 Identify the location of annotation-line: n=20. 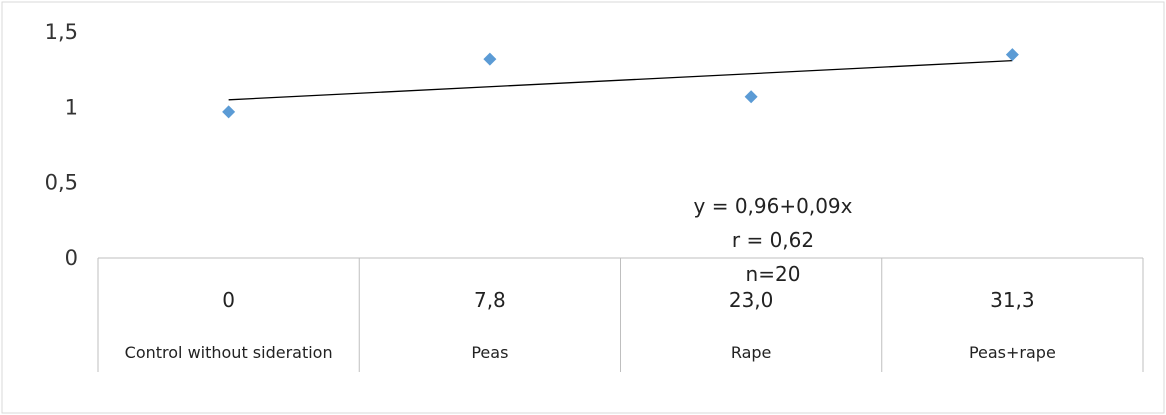
(773, 274).